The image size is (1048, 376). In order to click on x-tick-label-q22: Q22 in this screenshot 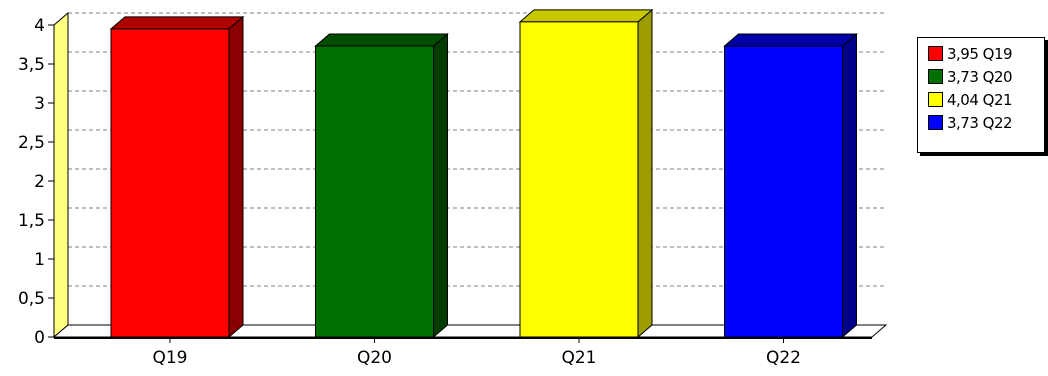, I will do `click(783, 358)`.